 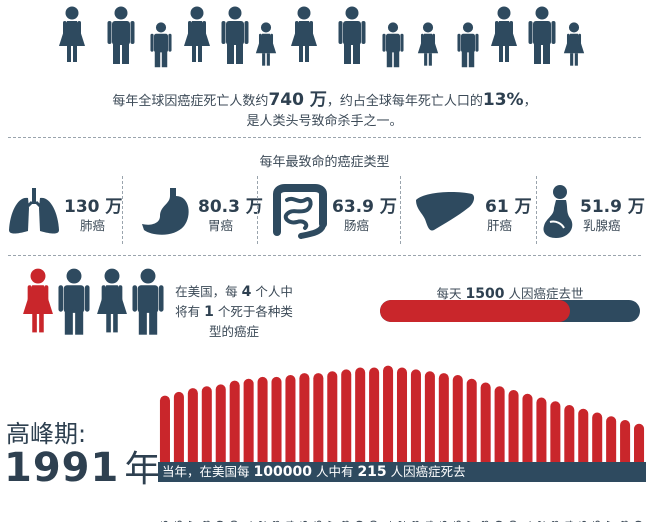 What do you see at coordinates (360, 424) in the screenshot?
I see `bar-1989` at bounding box center [360, 424].